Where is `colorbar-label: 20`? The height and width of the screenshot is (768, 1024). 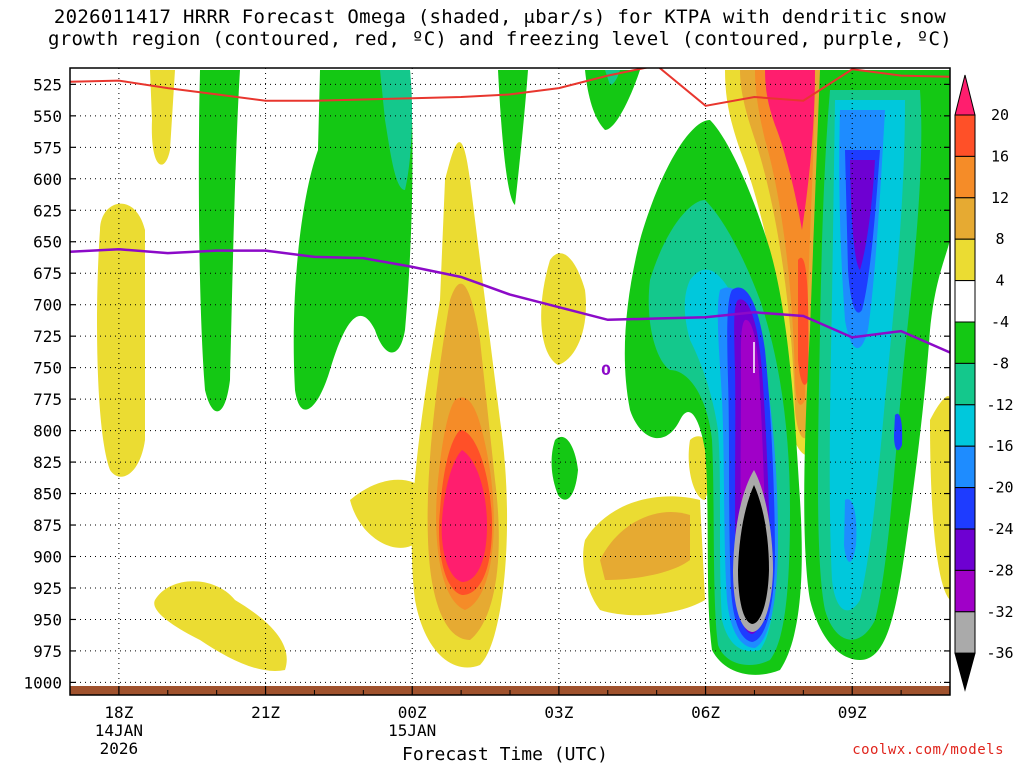
colorbar-label: 20 is located at coordinates (1000, 115).